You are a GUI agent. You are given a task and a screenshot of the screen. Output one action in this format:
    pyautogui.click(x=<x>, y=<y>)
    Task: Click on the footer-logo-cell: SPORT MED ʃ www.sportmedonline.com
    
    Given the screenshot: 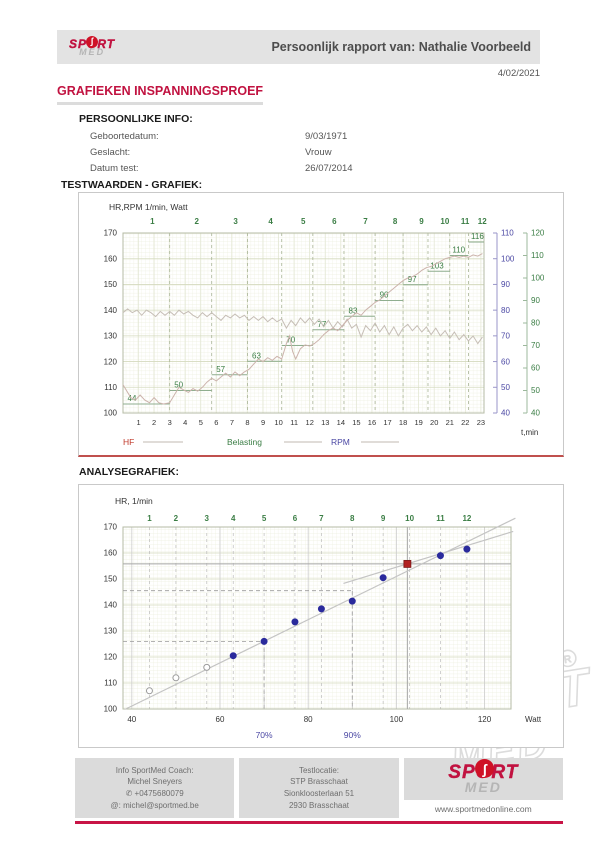 What is the action you would take?
    pyautogui.click(x=483, y=788)
    